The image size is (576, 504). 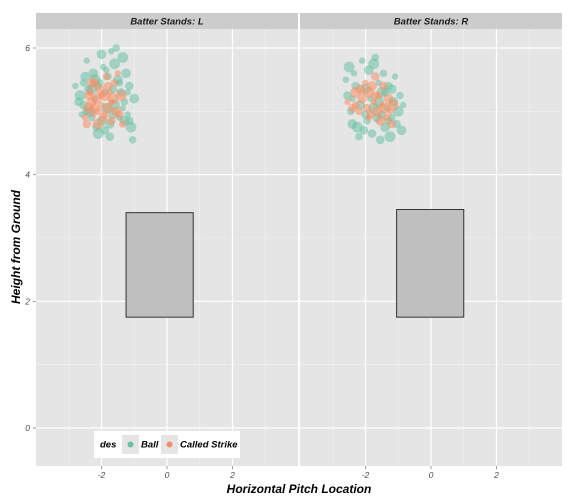 I want to click on y-tick-label: 4, so click(x=27, y=175).